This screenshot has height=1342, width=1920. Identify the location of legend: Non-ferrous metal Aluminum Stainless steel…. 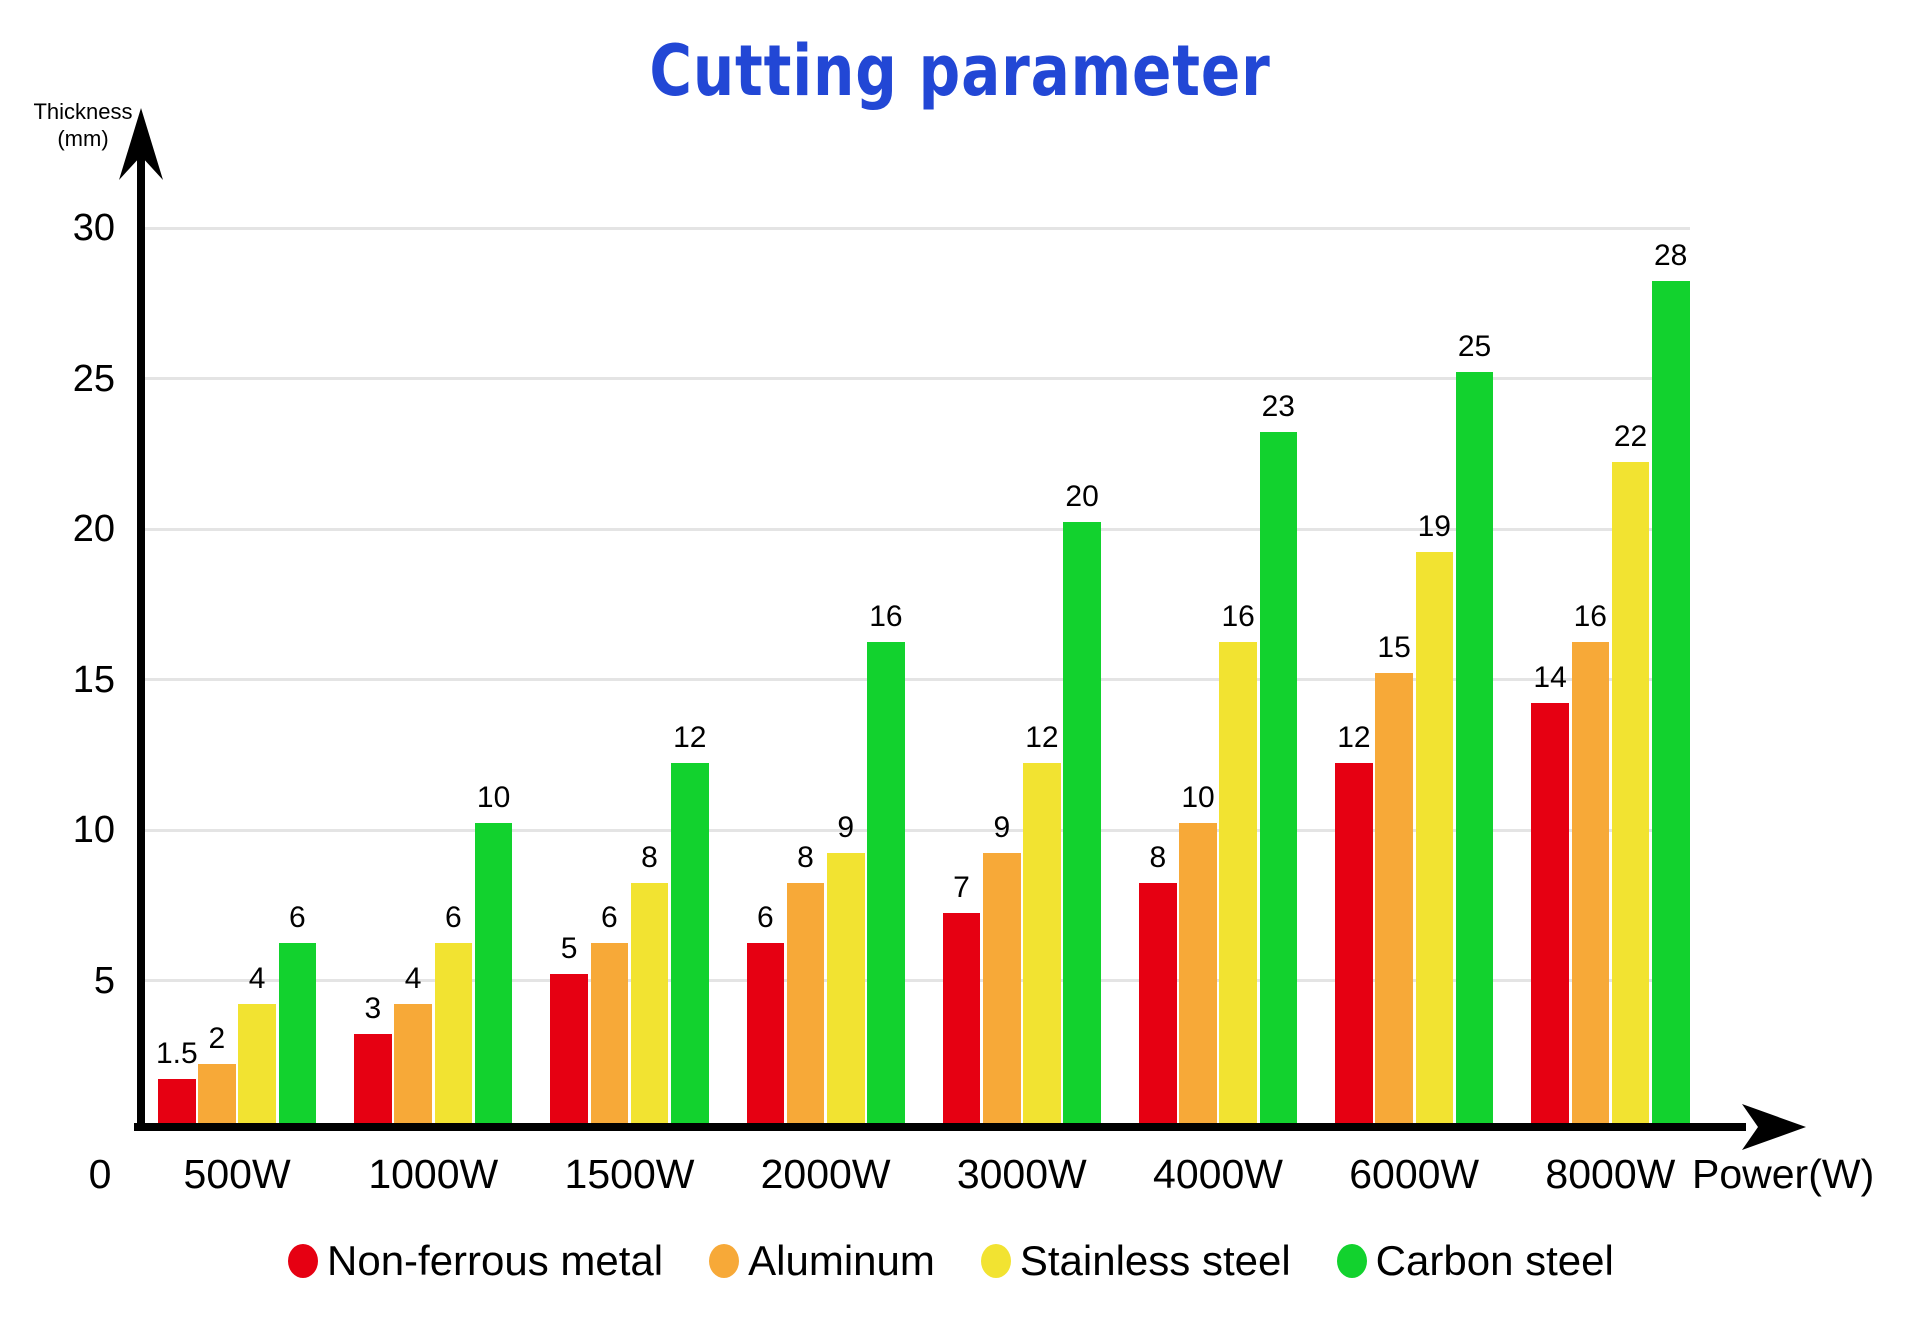
(951, 1261).